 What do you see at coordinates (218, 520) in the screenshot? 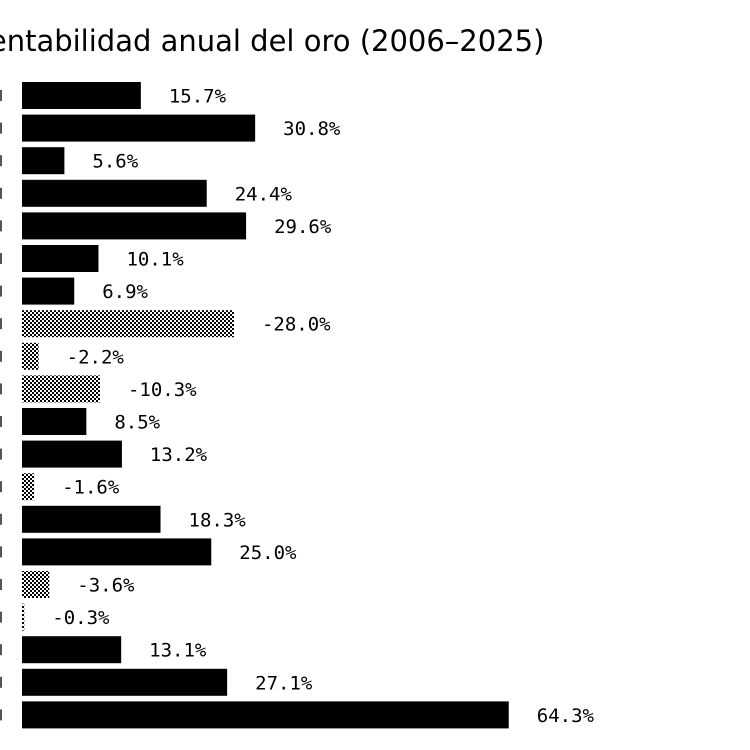
I see `bar-value-label: 18.3%` at bounding box center [218, 520].